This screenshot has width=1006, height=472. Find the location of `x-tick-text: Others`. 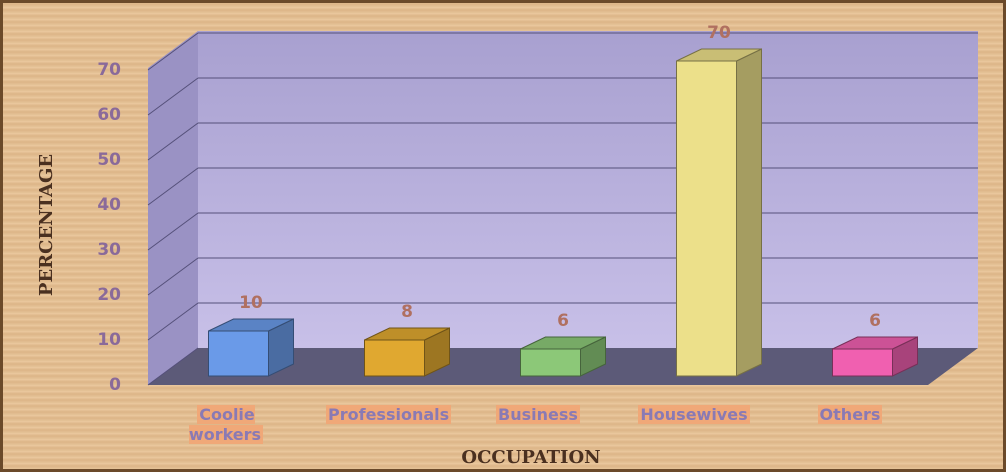

x-tick-text: Others is located at coordinates (850, 414).